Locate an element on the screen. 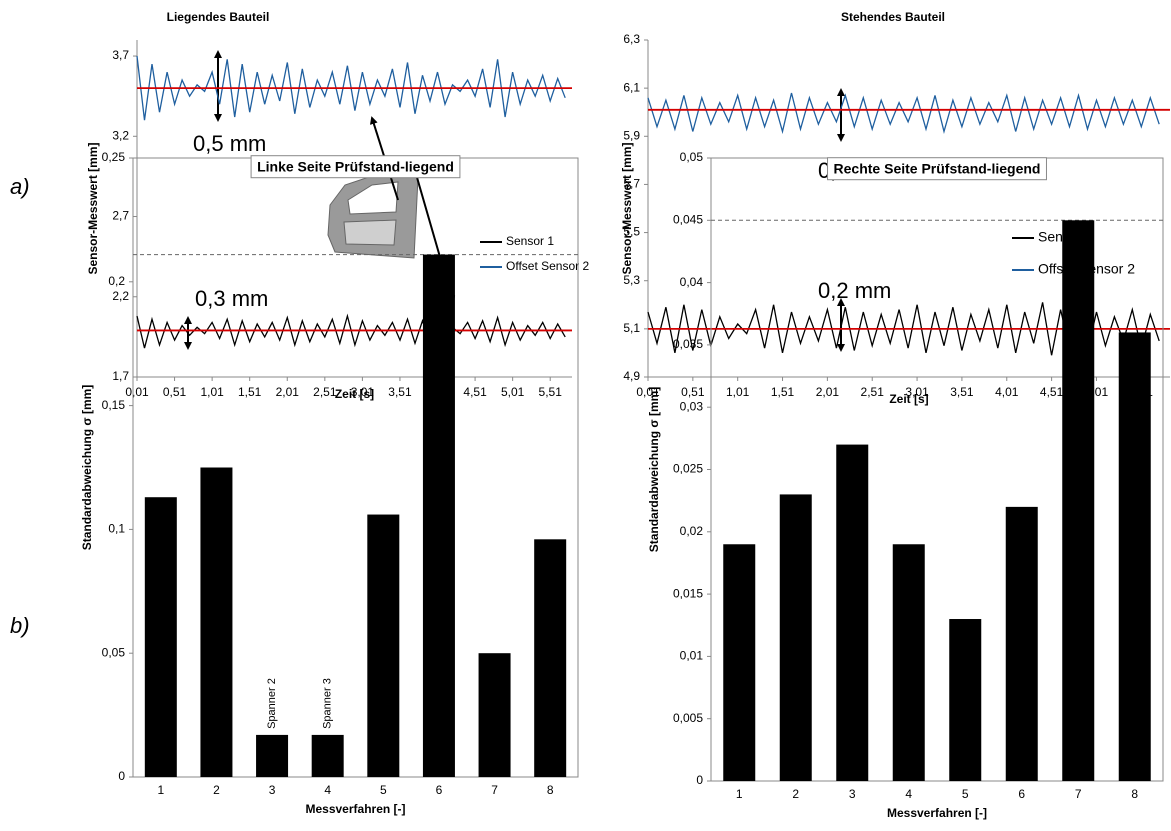 This screenshot has height=831, width=1171. y-tick-label: 0,01 is located at coordinates (692, 656).